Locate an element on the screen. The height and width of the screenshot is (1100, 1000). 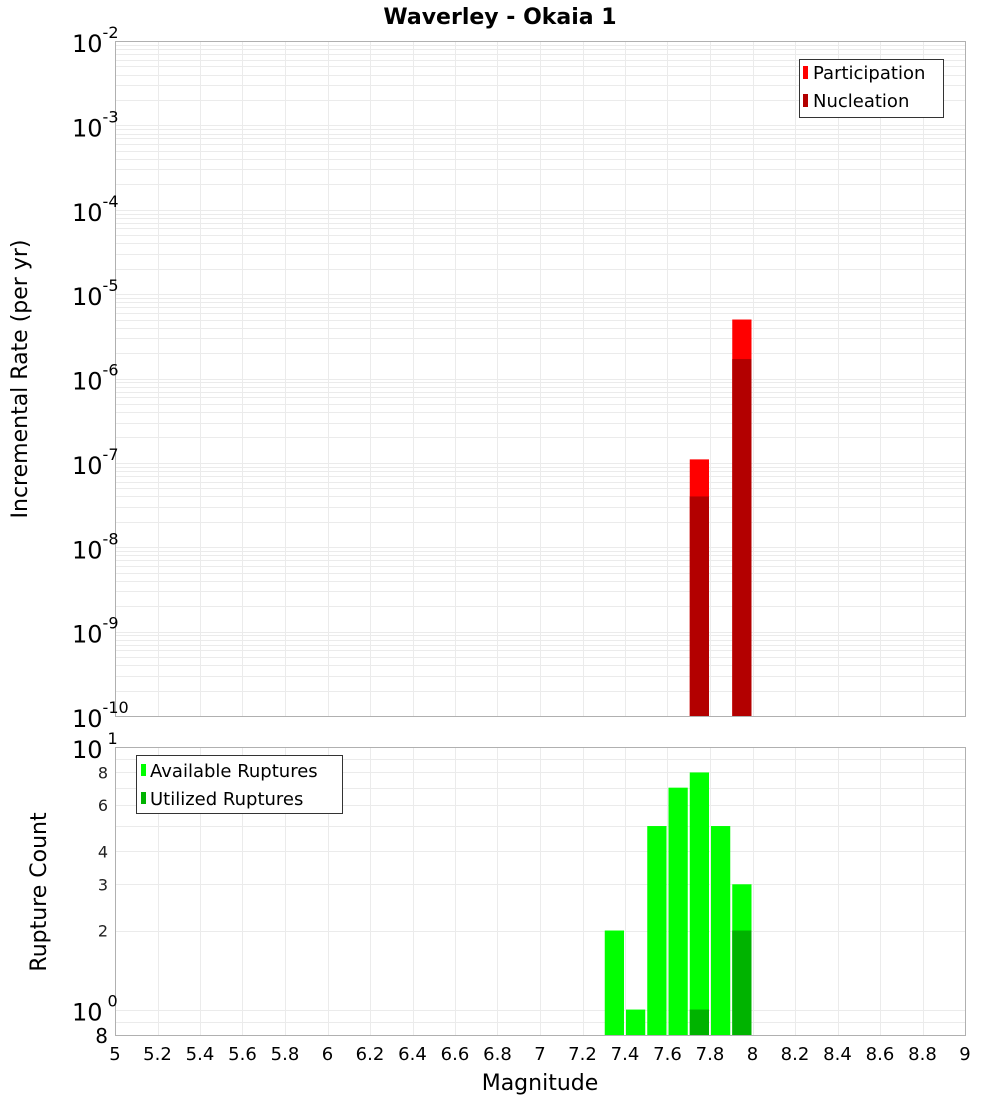
nucleation-swatch is located at coordinates (805, 100).